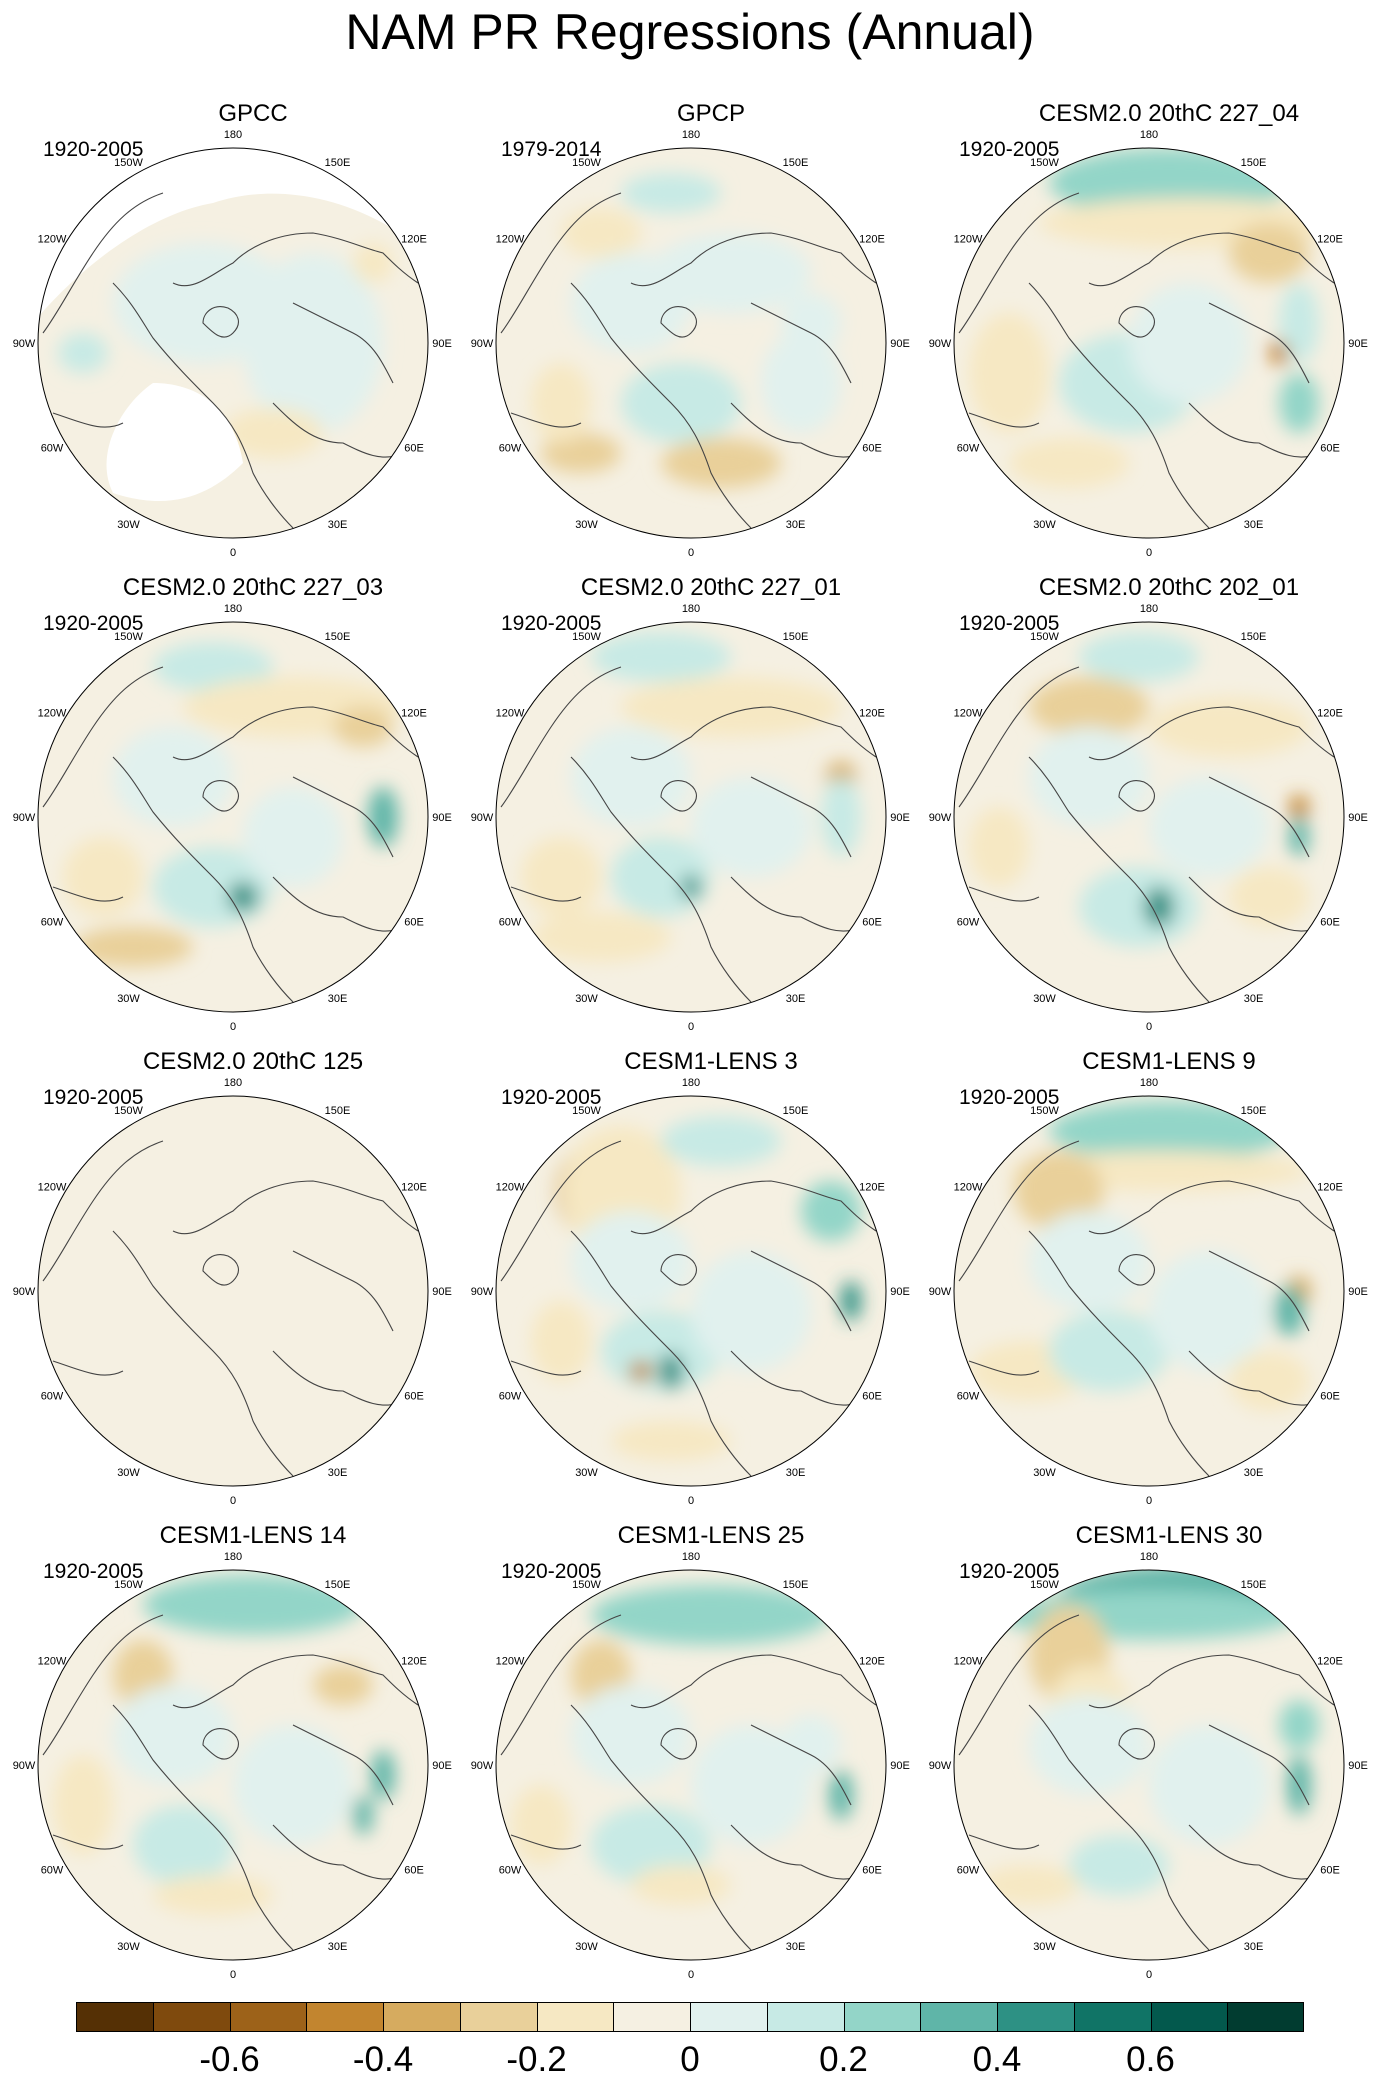 This screenshot has height=2086, width=1380. Describe the element at coordinates (1149, 609) in the screenshot. I see `longitude-label: 180` at that location.